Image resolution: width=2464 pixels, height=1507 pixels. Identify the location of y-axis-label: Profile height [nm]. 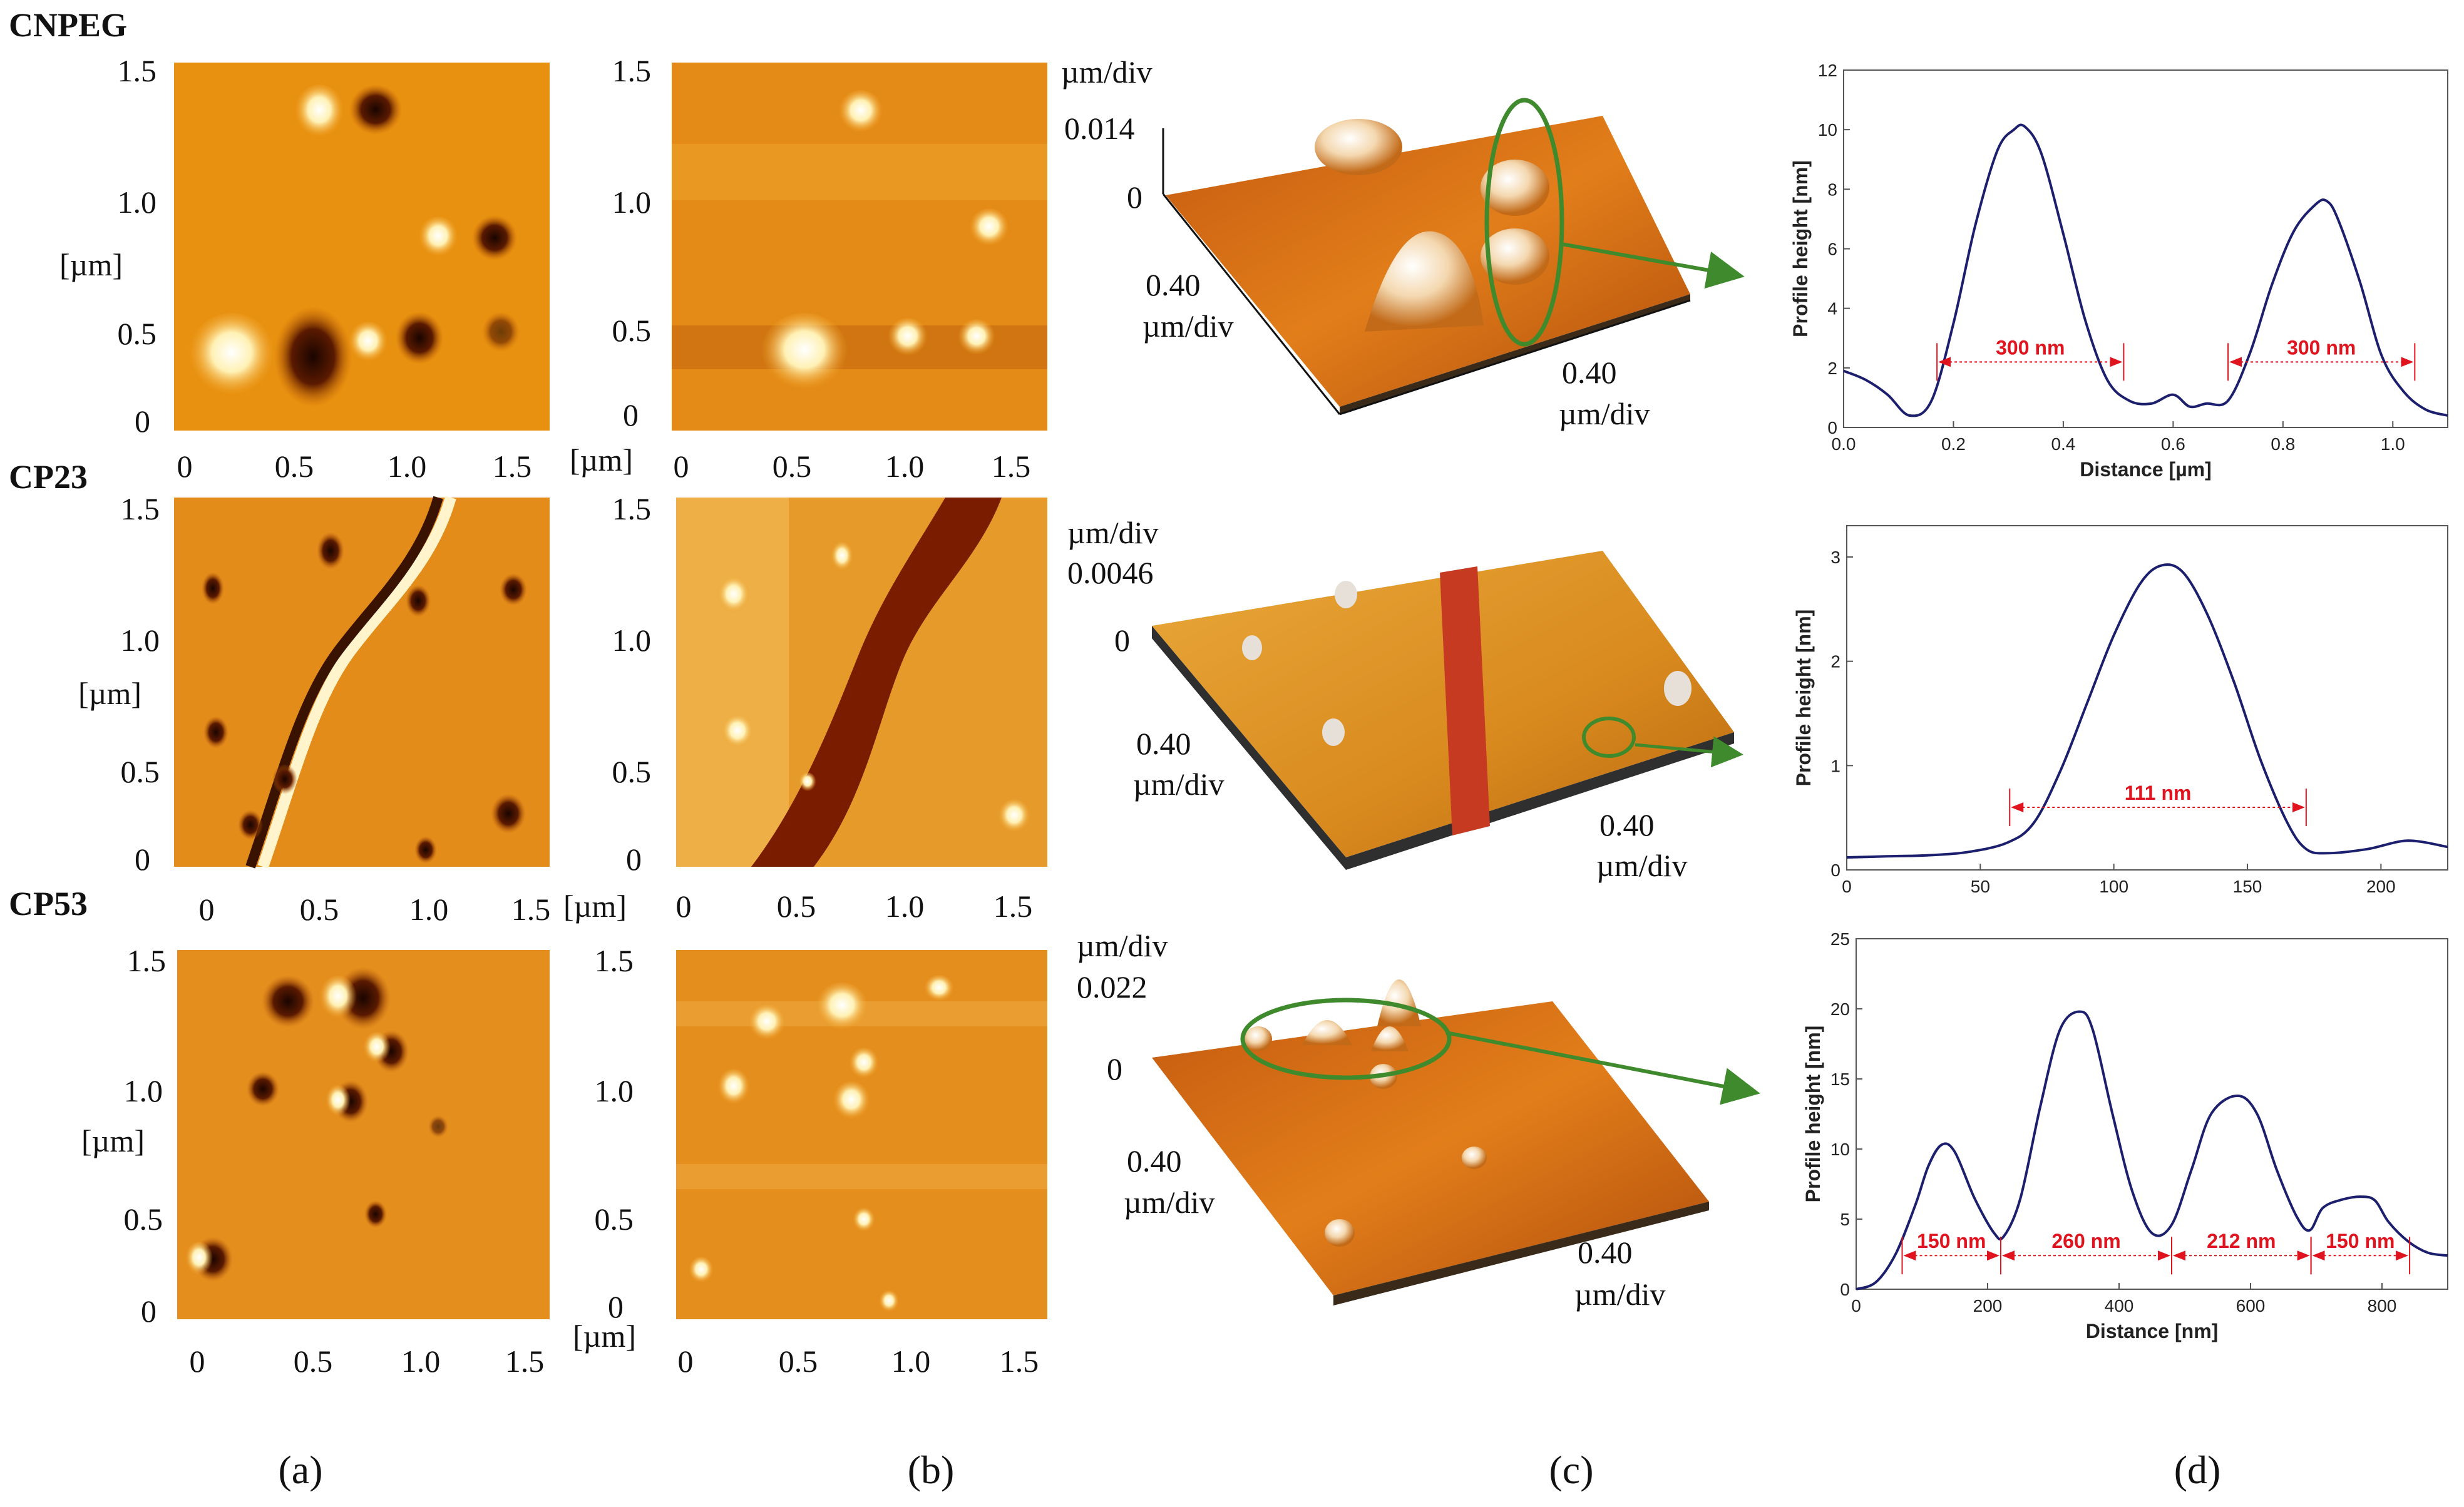
(1800, 248).